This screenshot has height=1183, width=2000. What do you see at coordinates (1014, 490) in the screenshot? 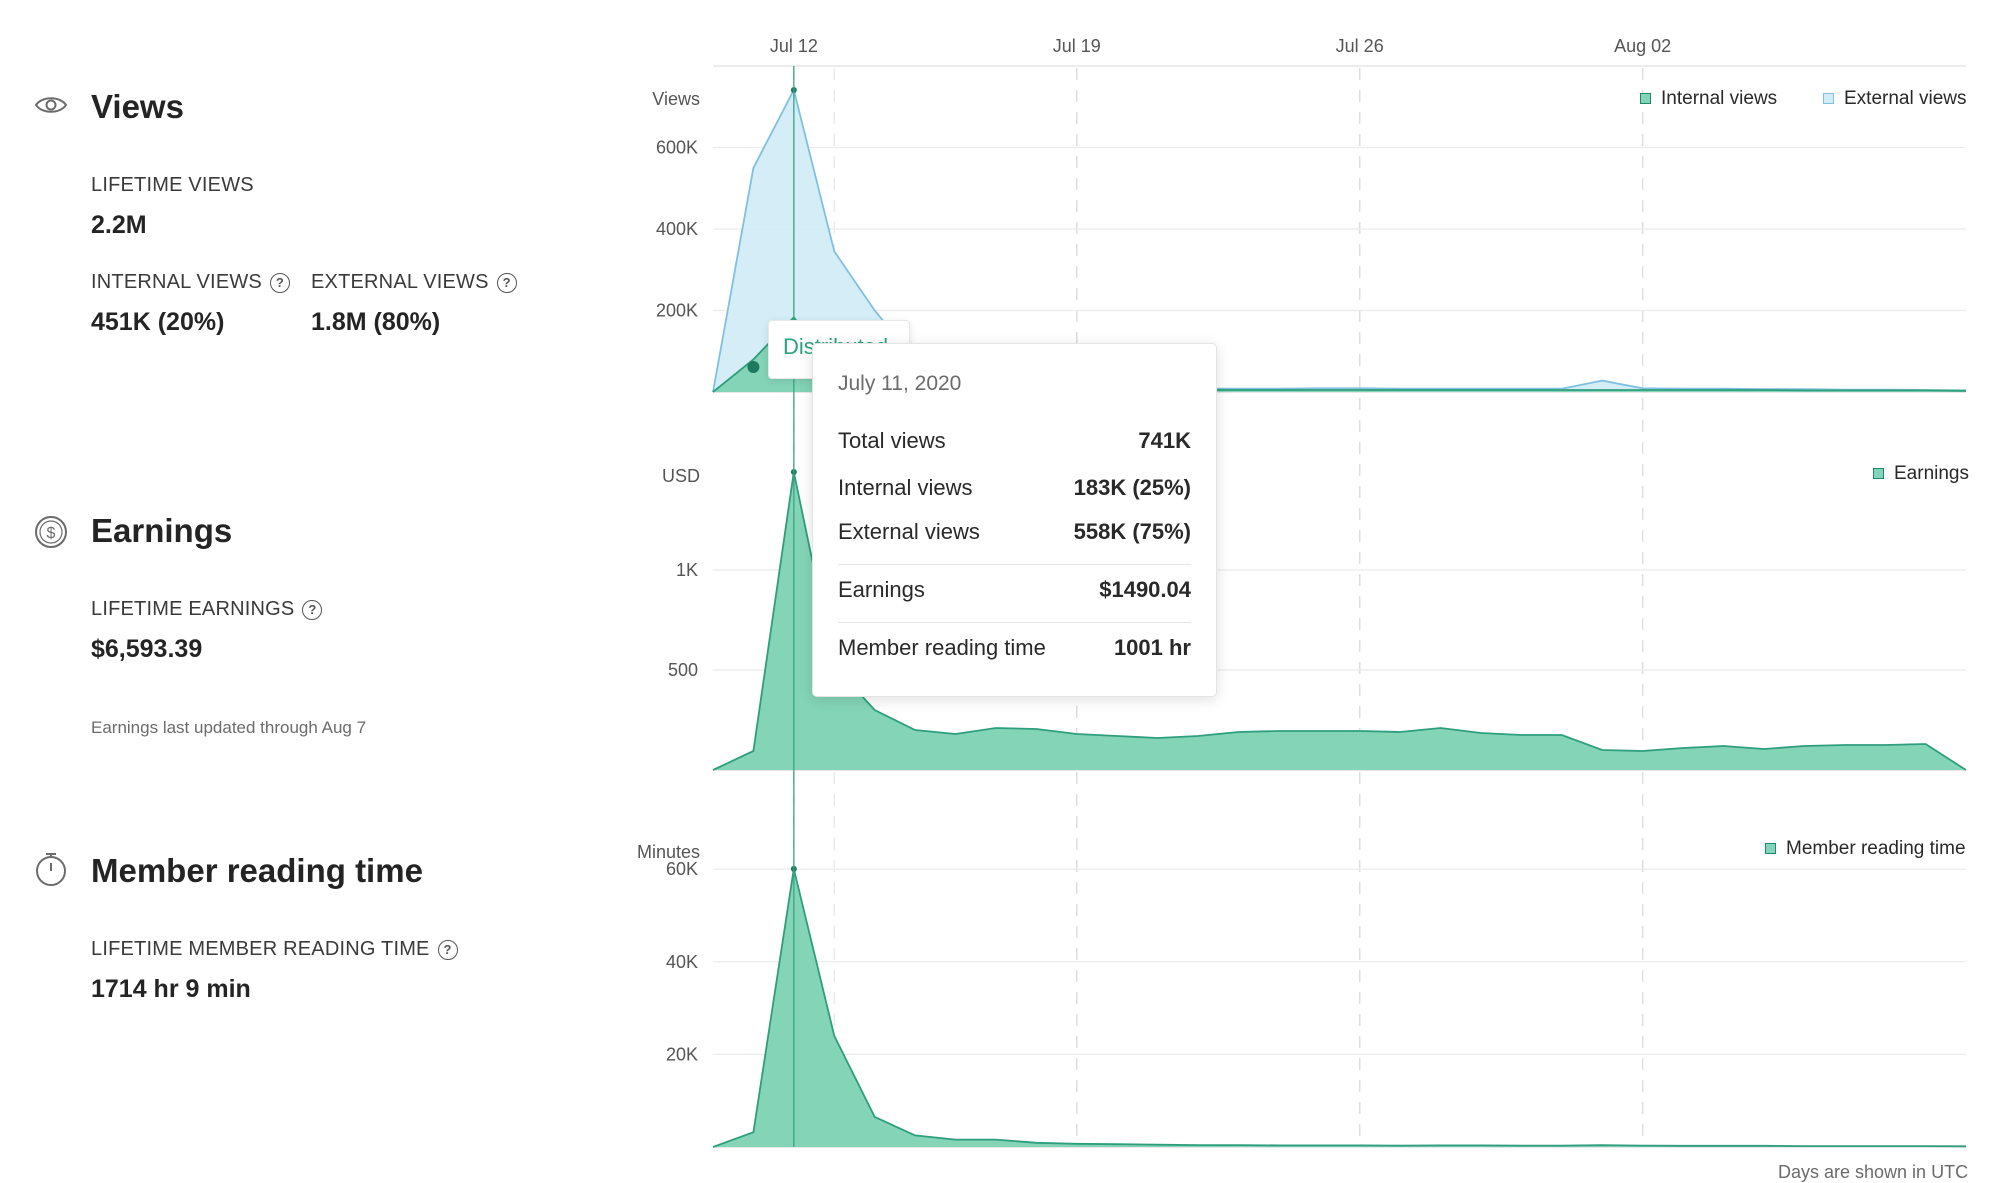
I see `tooltip-row-internal-views: Internal views 183K (25%)` at bounding box center [1014, 490].